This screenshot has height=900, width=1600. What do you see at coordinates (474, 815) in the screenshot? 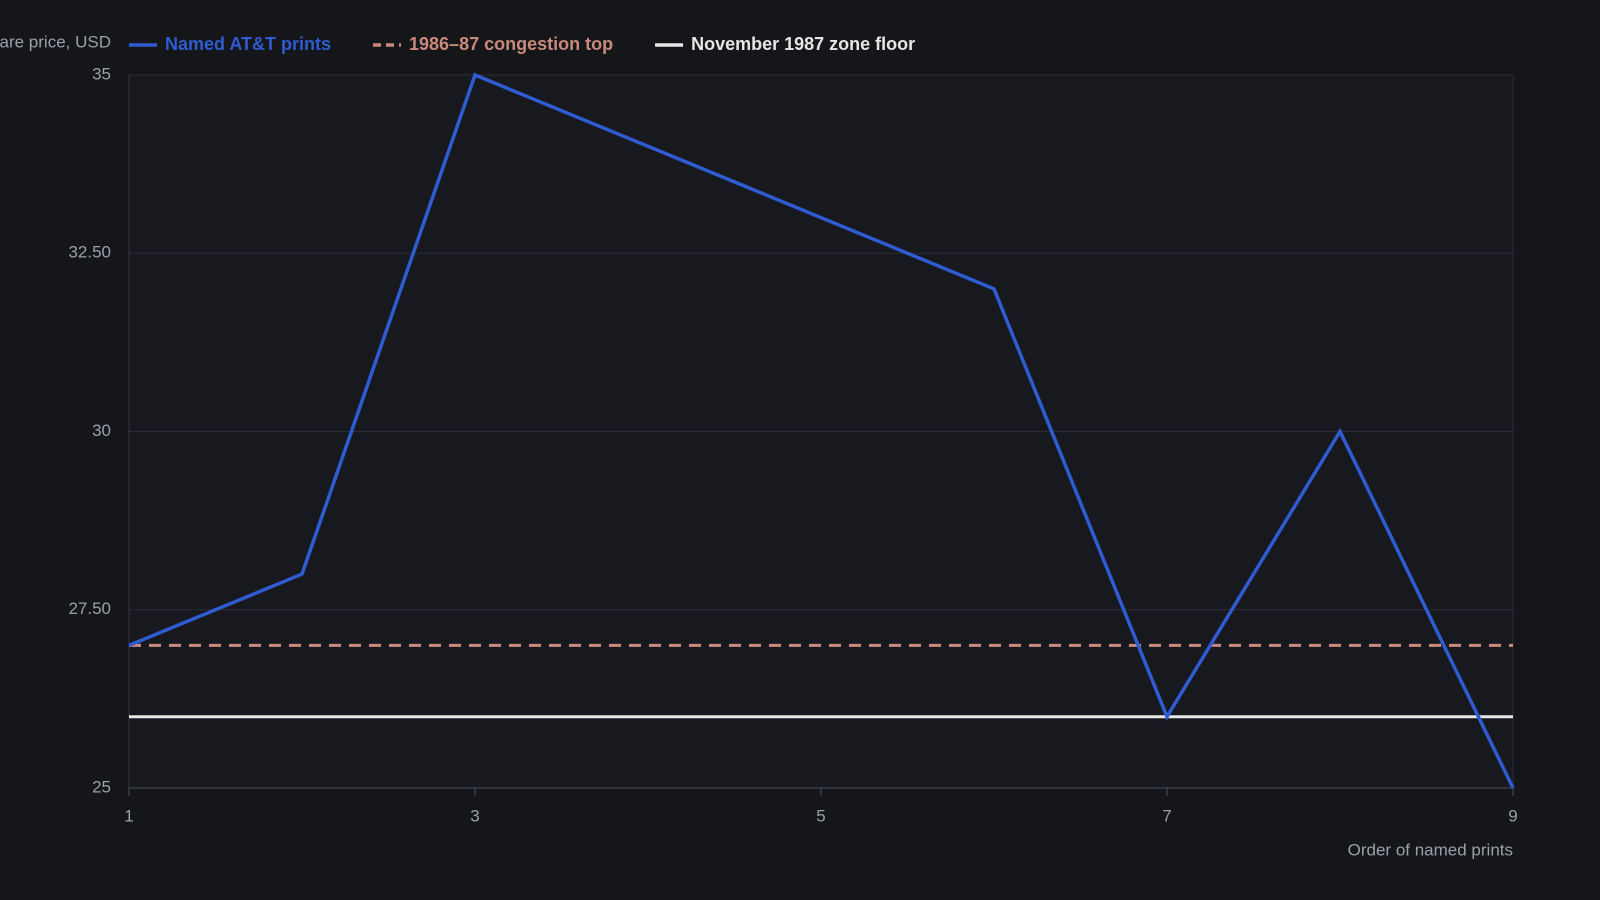
I see `x-tick-label: 3` at bounding box center [474, 815].